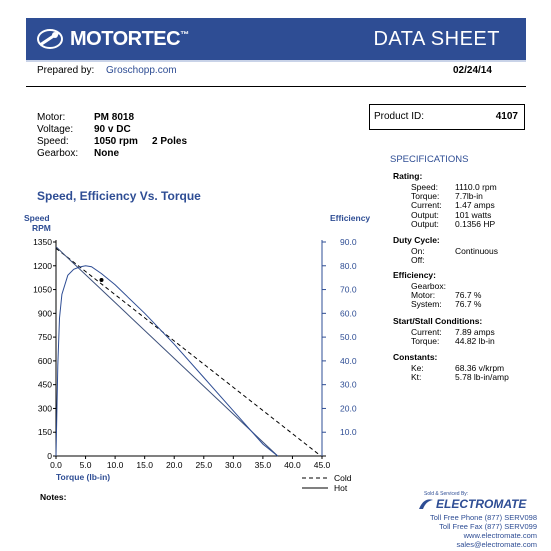 This screenshot has width=551, height=551. Describe the element at coordinates (115, 465) in the screenshot. I see `x-tick-label: 10.0` at that location.